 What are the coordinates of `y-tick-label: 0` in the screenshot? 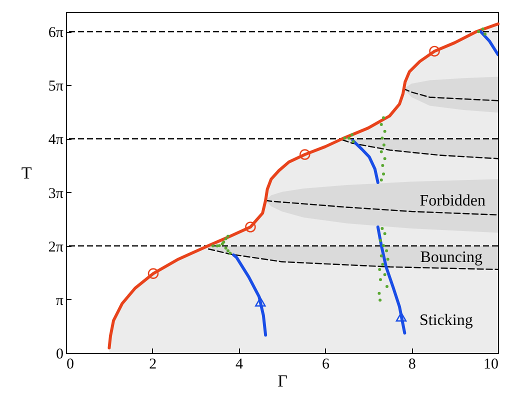 It's located at (60, 354).